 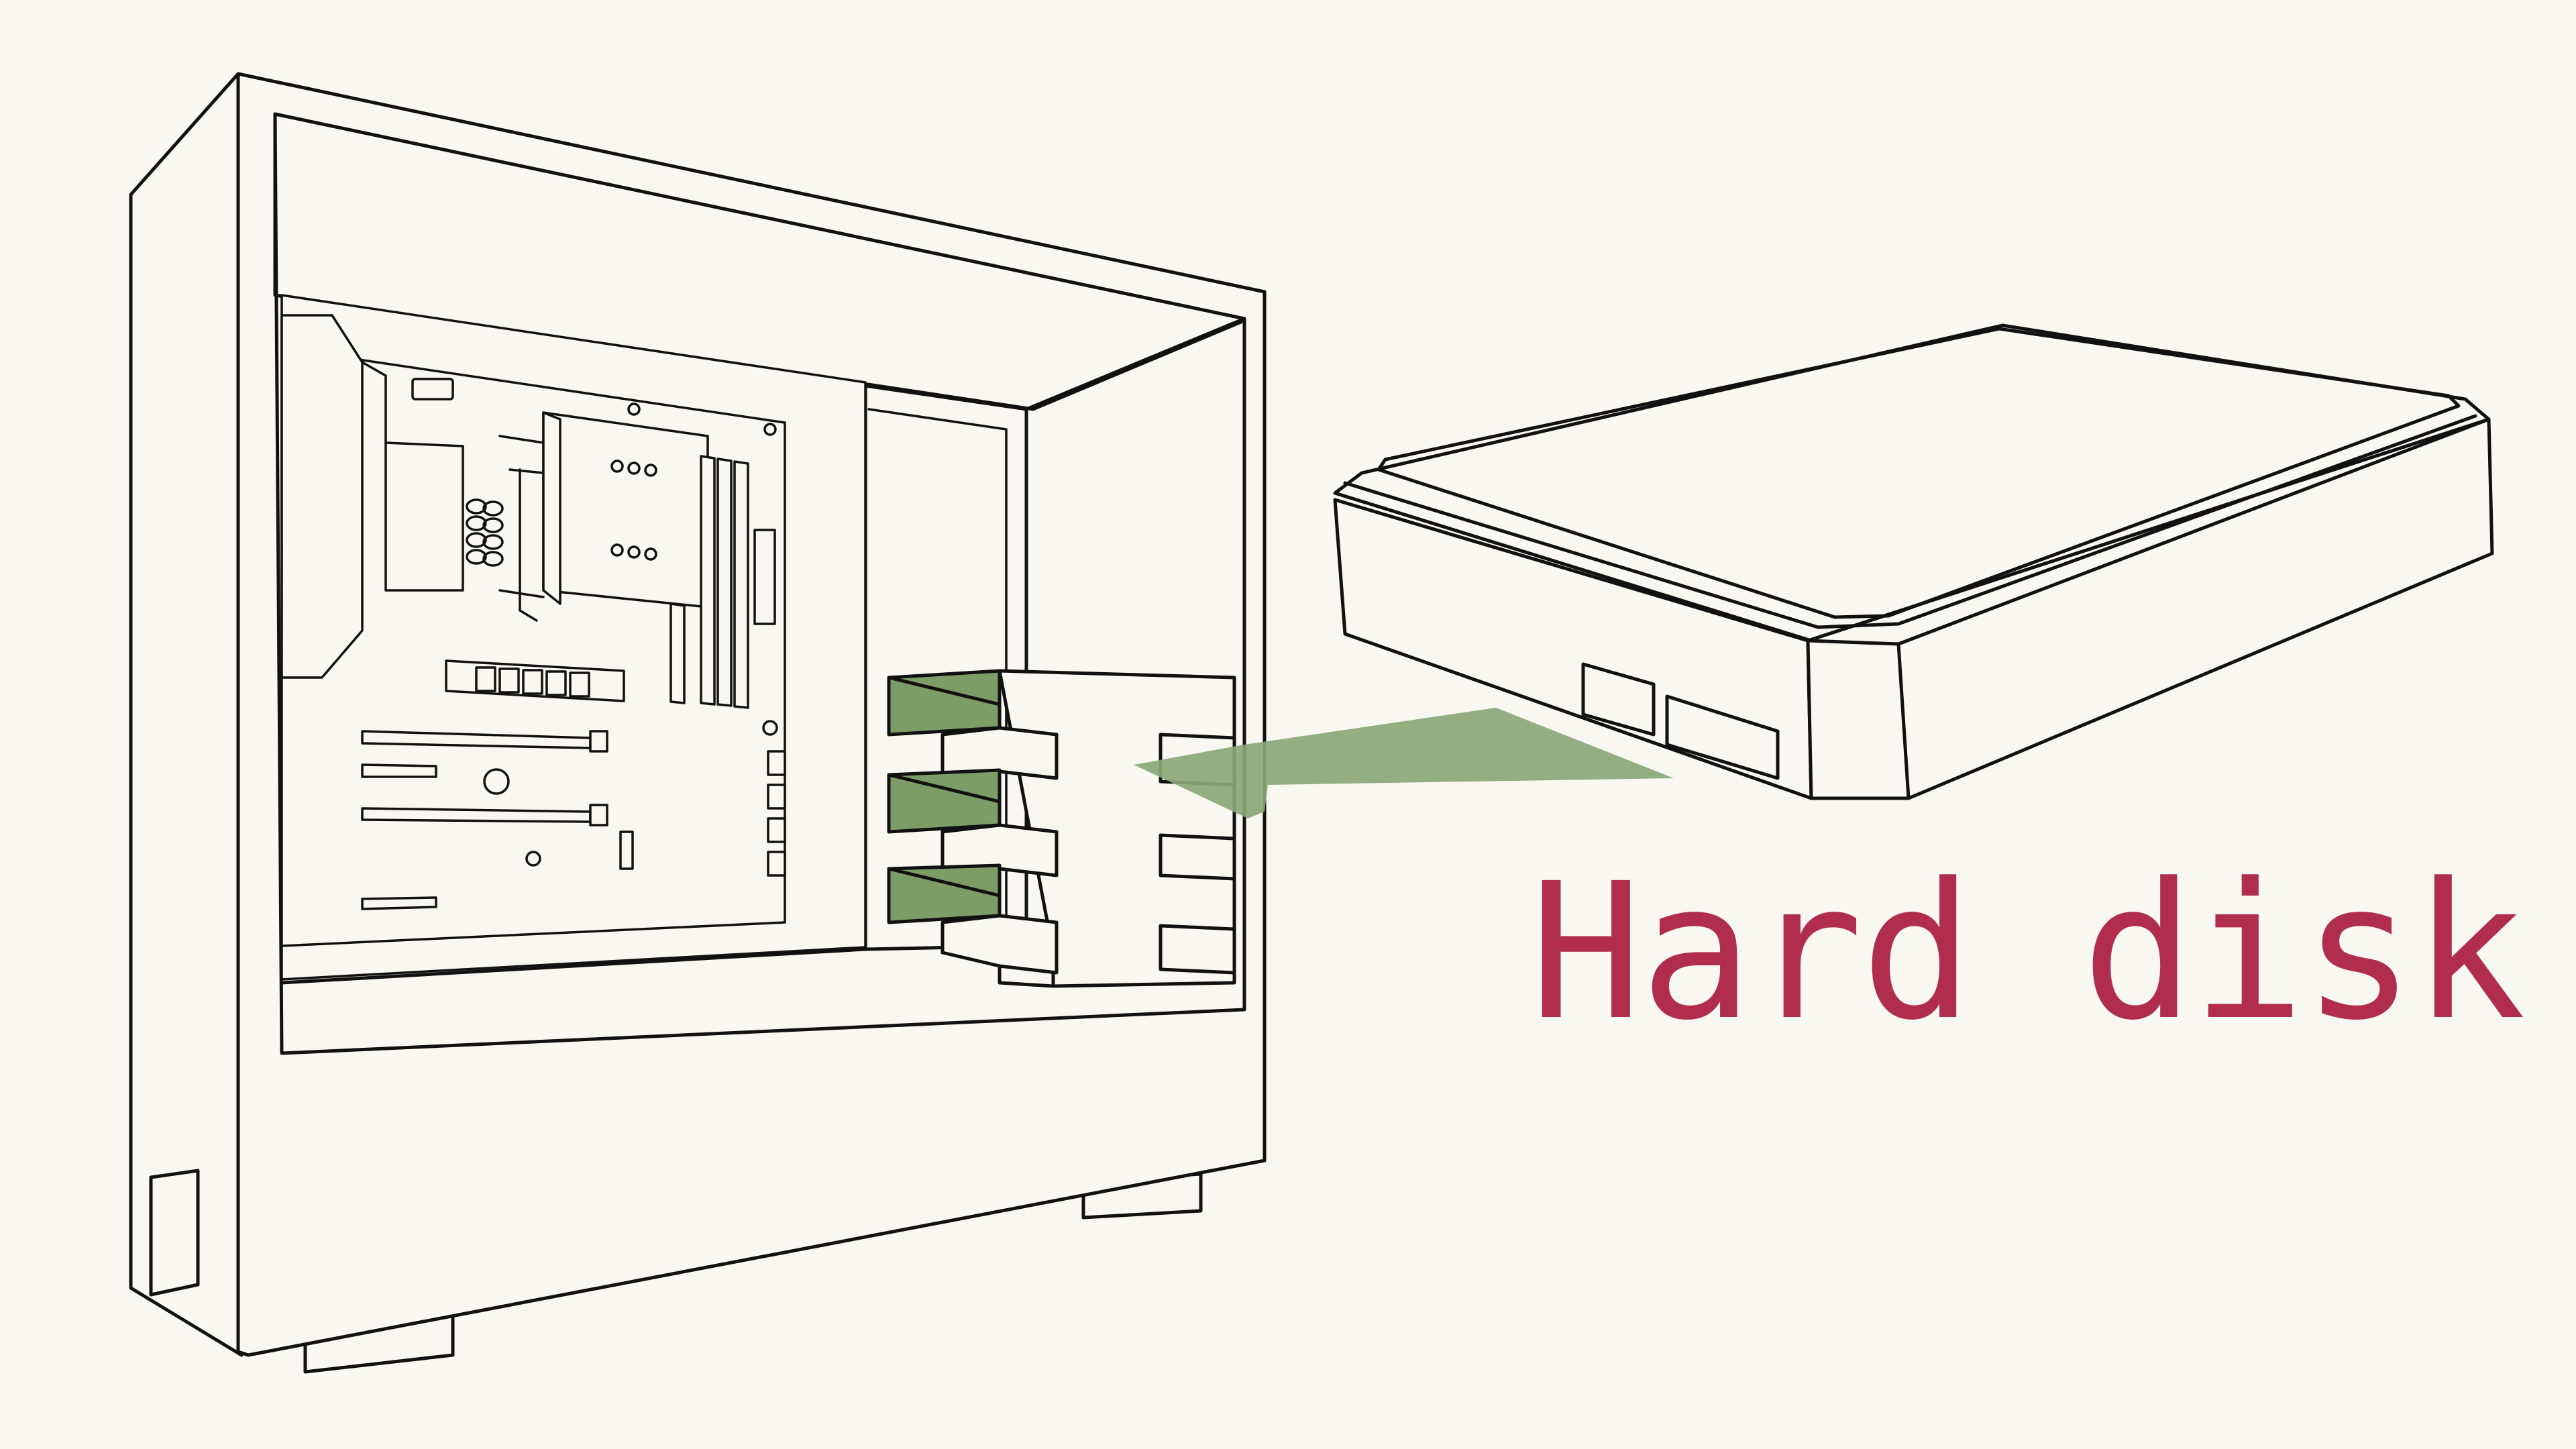 I want to click on motherboard-pcb, so click(x=573, y=637).